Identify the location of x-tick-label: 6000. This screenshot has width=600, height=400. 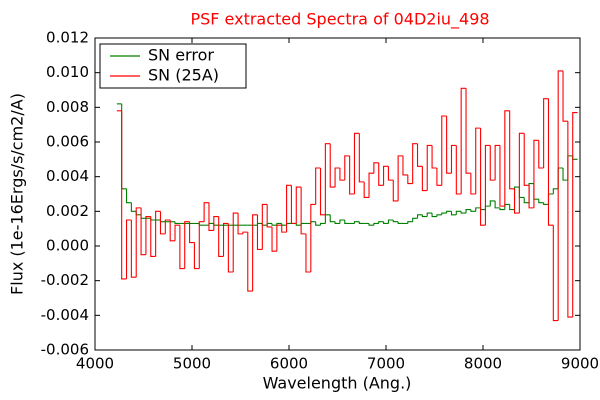
(289, 364).